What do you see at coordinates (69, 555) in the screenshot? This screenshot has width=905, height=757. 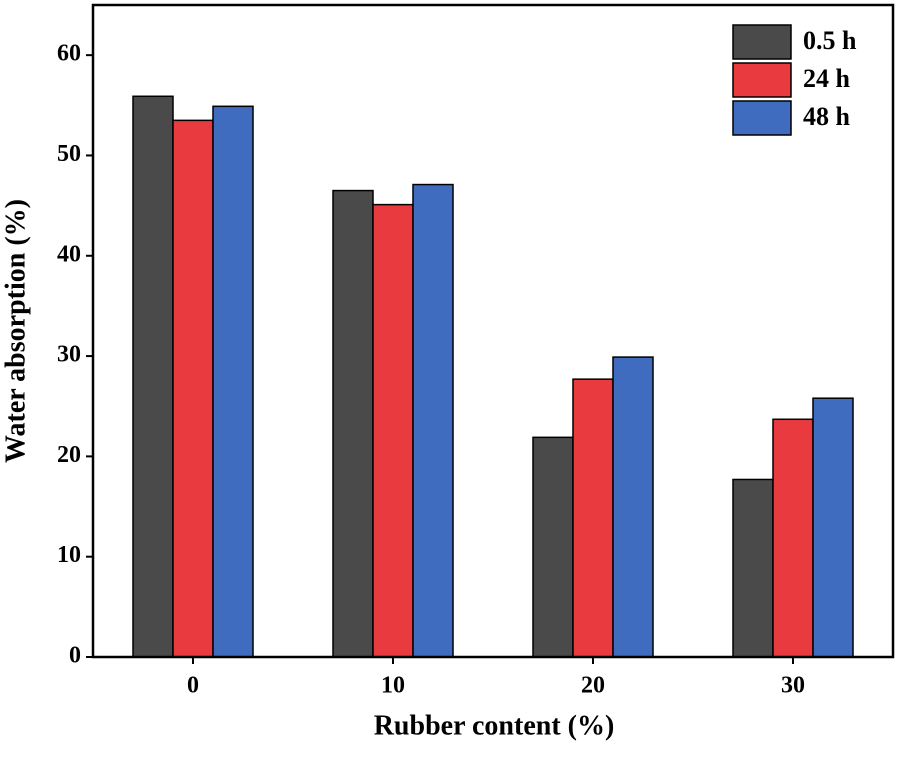 I see `y-tick-label: 10` at bounding box center [69, 555].